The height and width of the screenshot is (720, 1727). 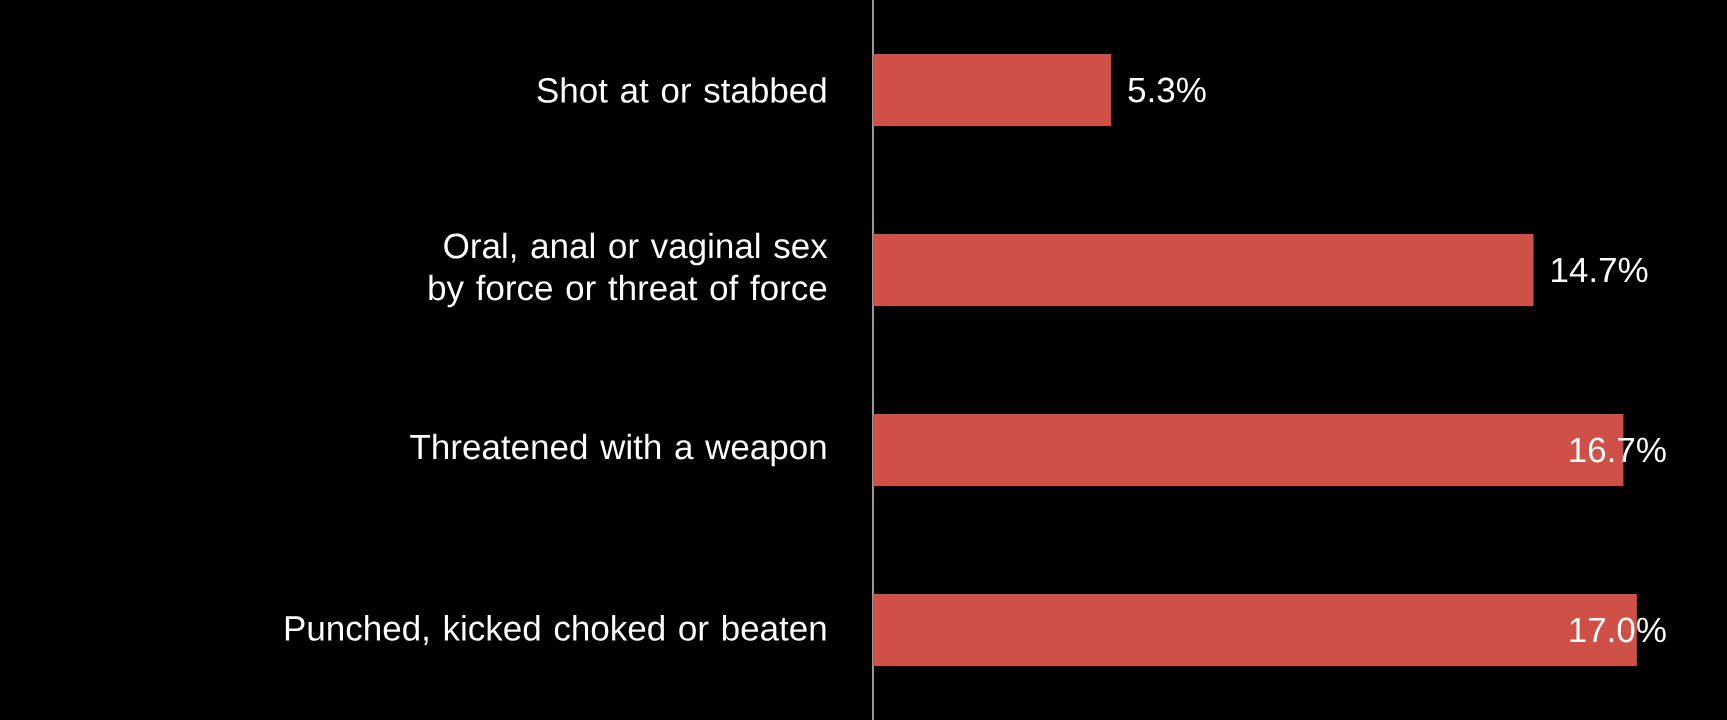 What do you see at coordinates (1167, 90) in the screenshot?
I see `data-label: 5.3%` at bounding box center [1167, 90].